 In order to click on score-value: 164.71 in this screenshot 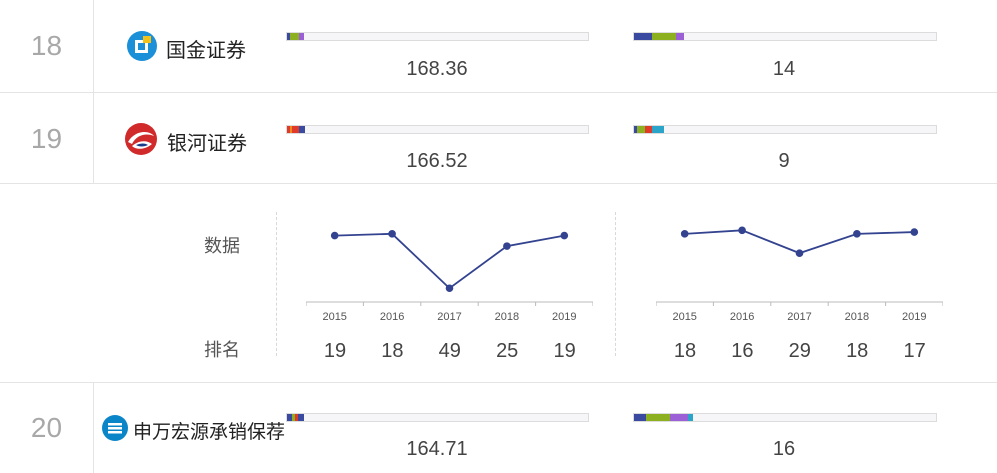, I will do `click(437, 449)`.